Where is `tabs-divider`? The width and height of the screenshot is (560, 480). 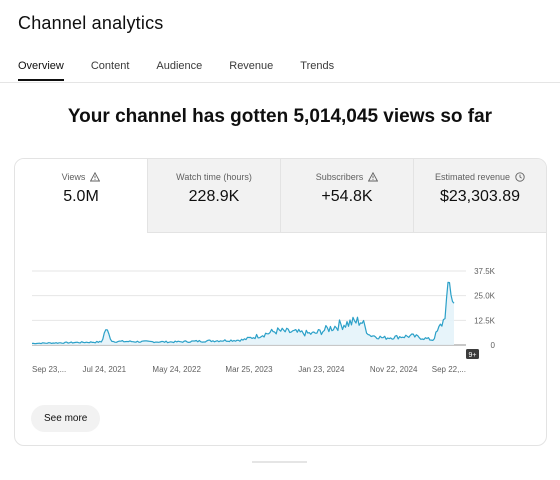 tabs-divider is located at coordinates (280, 82).